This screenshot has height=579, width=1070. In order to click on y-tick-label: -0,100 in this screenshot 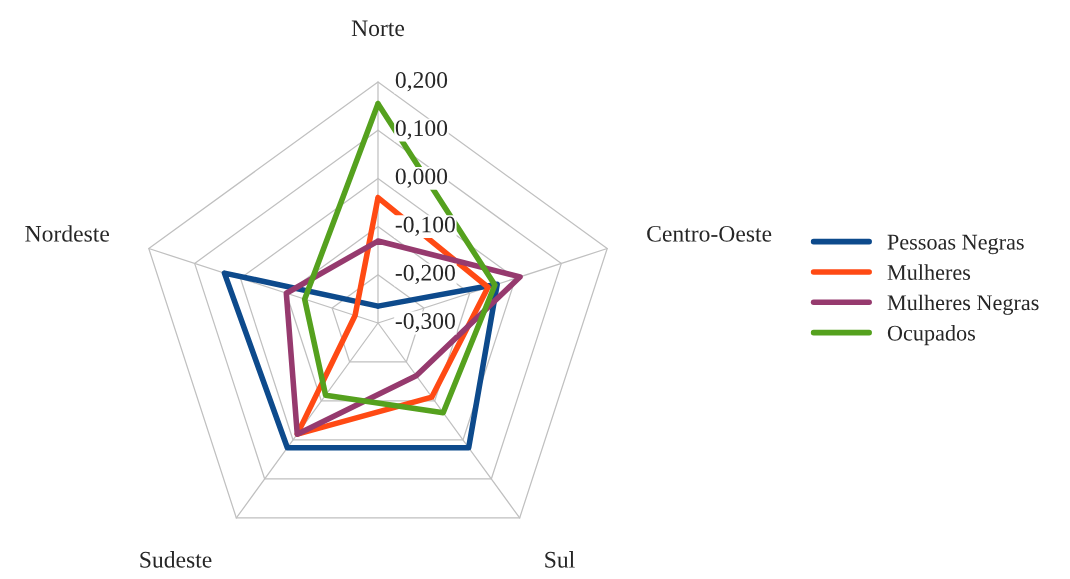, I will do `click(425, 226)`.